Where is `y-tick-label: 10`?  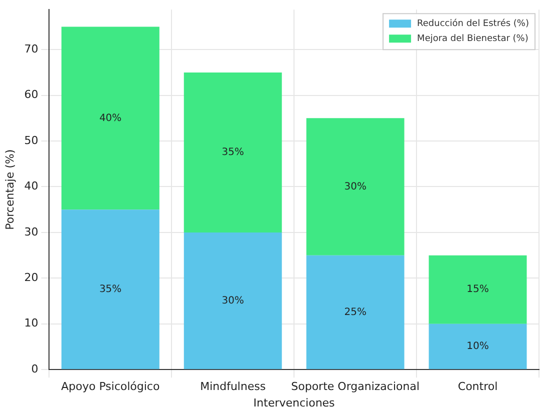
y-tick-label: 10 is located at coordinates (31, 323).